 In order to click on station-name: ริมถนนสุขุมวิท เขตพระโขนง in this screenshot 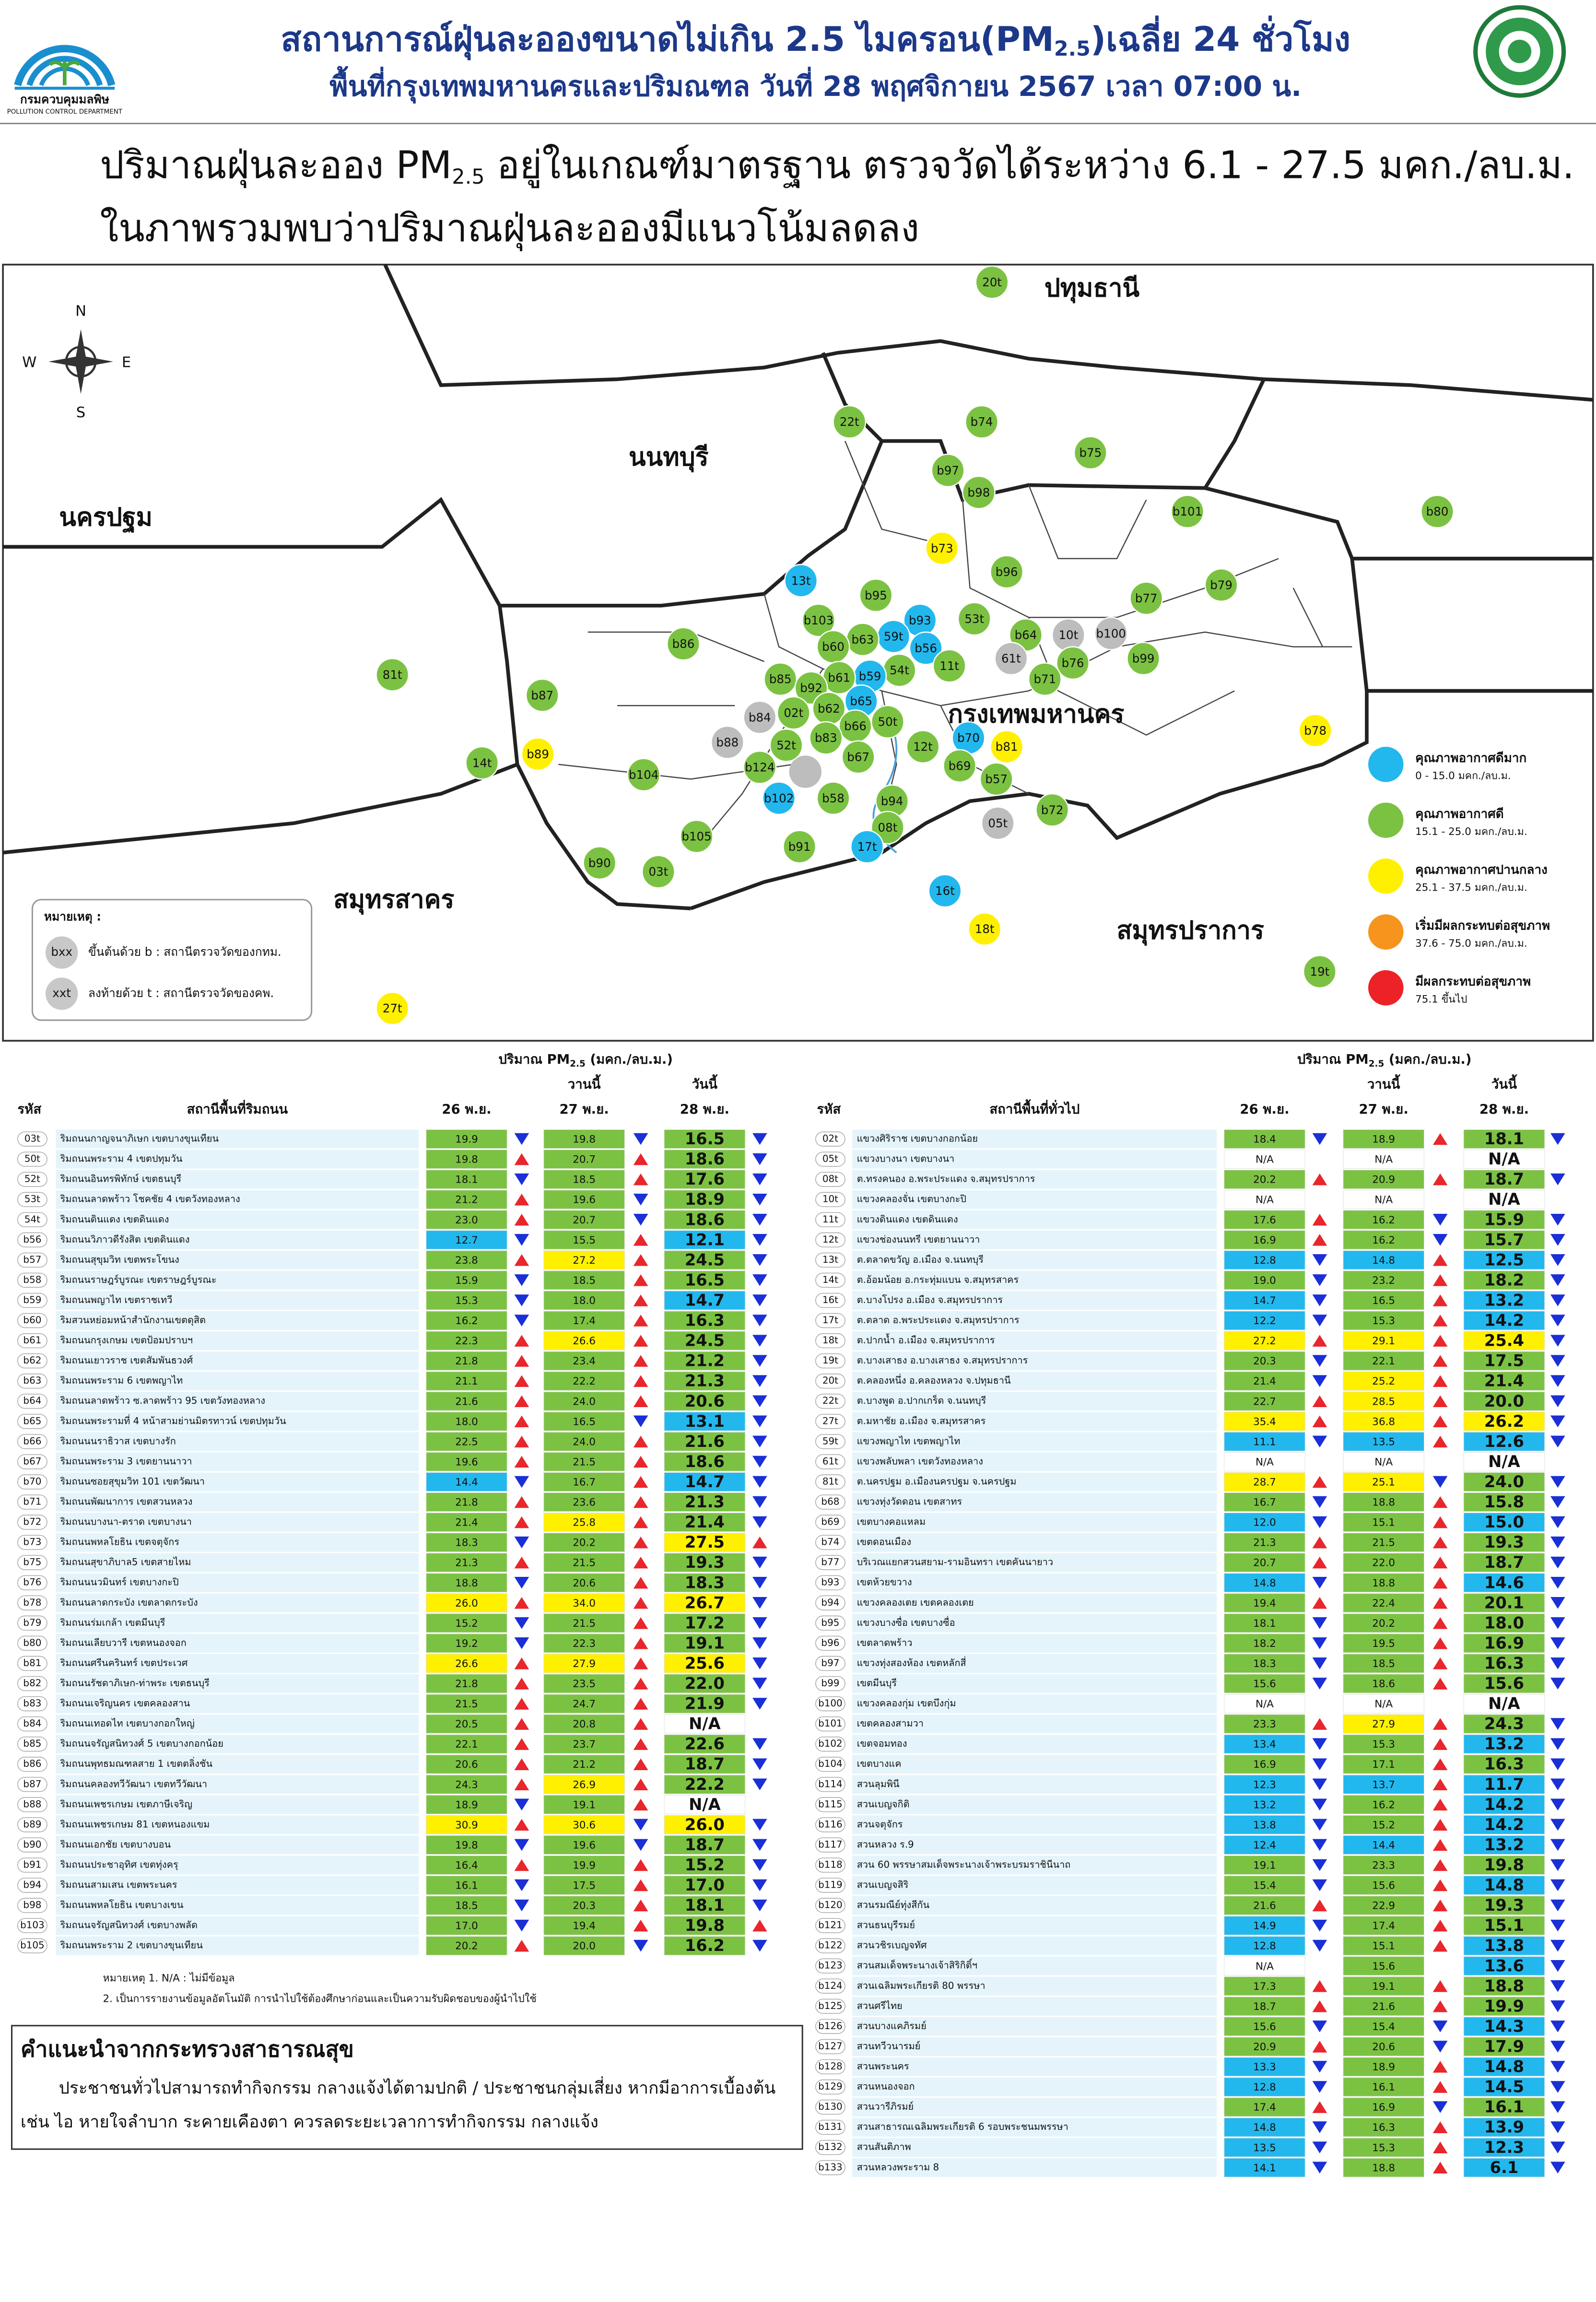, I will do `click(119, 1260)`.